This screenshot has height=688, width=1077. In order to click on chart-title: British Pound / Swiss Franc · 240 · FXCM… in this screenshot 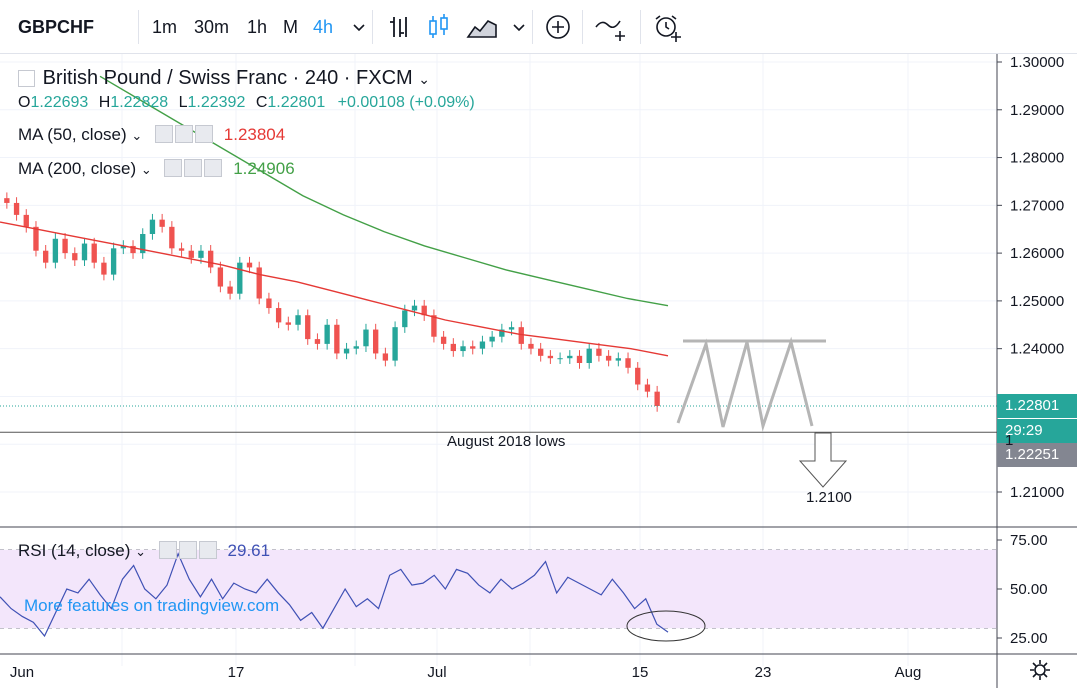, I will do `click(224, 78)`.